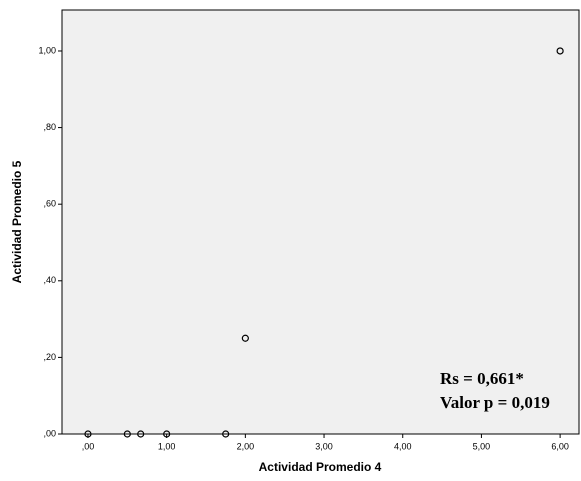 This screenshot has height=481, width=581. What do you see at coordinates (246, 446) in the screenshot?
I see `x-tick-label: 2,00` at bounding box center [246, 446].